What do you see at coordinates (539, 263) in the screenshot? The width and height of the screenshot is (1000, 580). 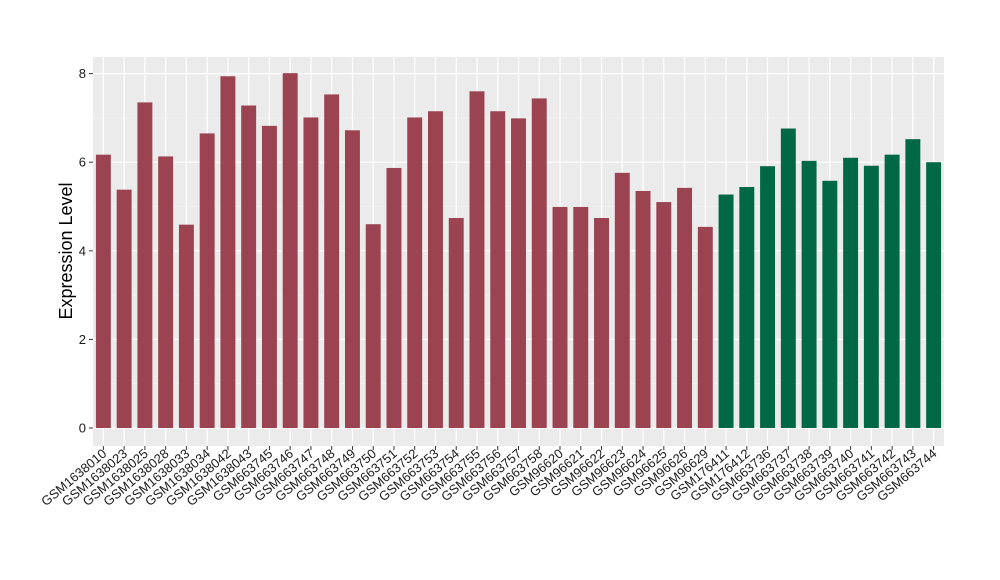 I see `bar-GSM663758` at bounding box center [539, 263].